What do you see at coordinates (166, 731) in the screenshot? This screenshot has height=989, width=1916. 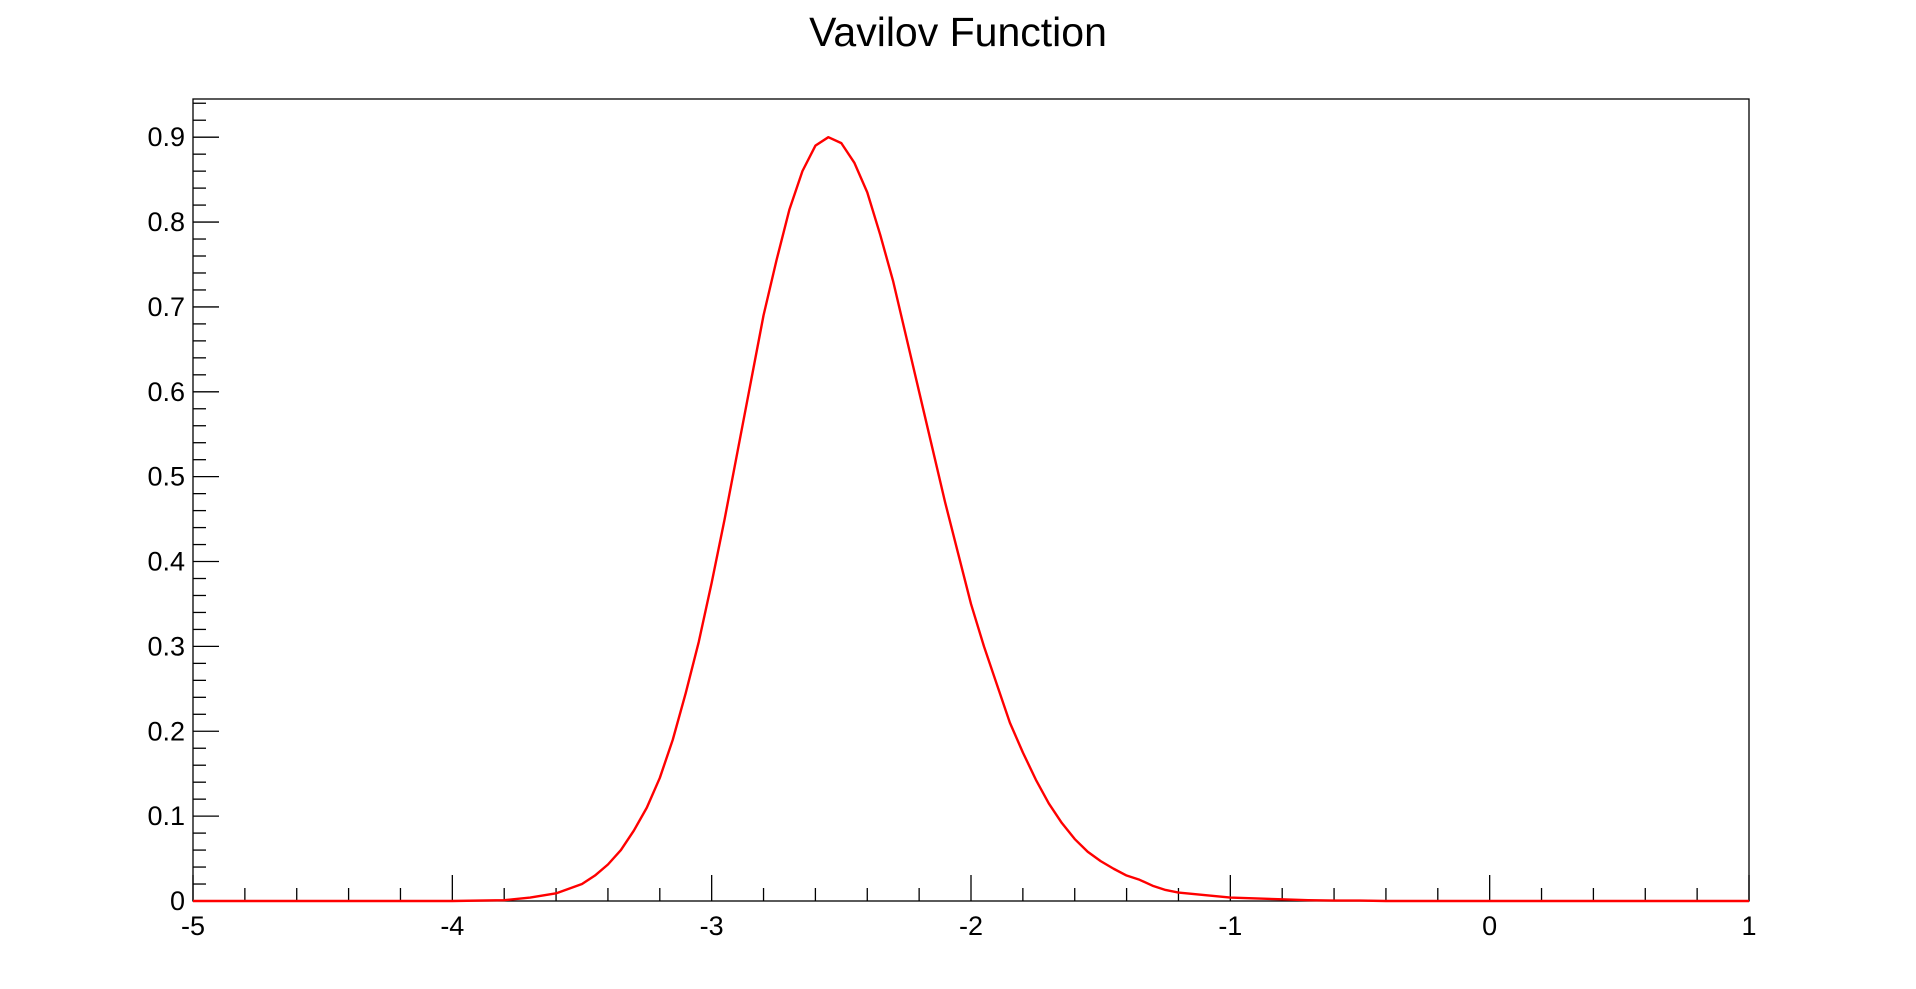 I see `y-tick-label: 0.2` at bounding box center [166, 731].